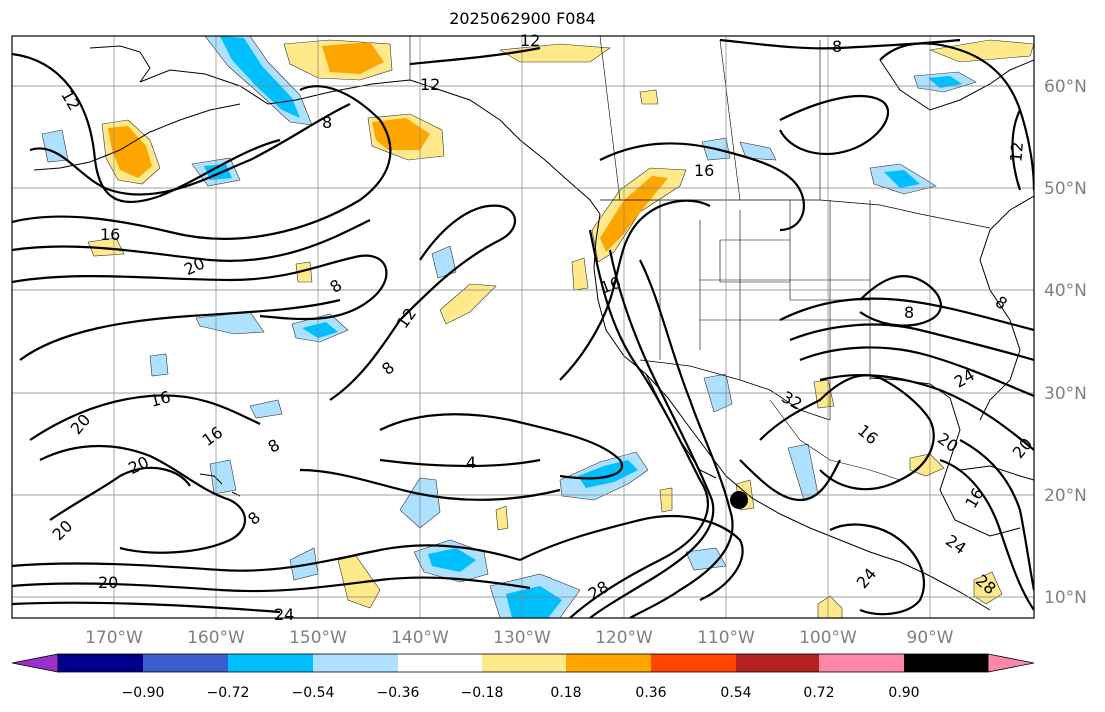 Image resolution: width=1105 pixels, height=712 pixels. What do you see at coordinates (902, 179) in the screenshot?
I see `shade-cyan-canada` at bounding box center [902, 179].